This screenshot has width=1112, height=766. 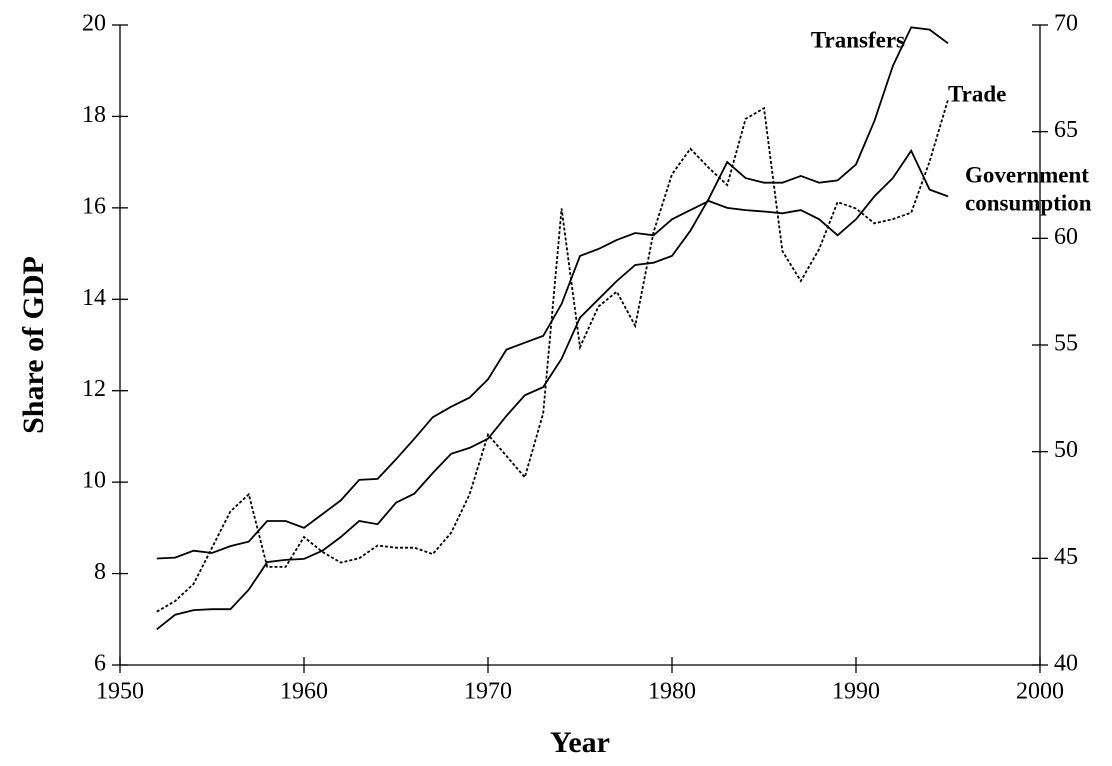 What do you see at coordinates (94, 115) in the screenshot?
I see `y-tick-label: 18` at bounding box center [94, 115].